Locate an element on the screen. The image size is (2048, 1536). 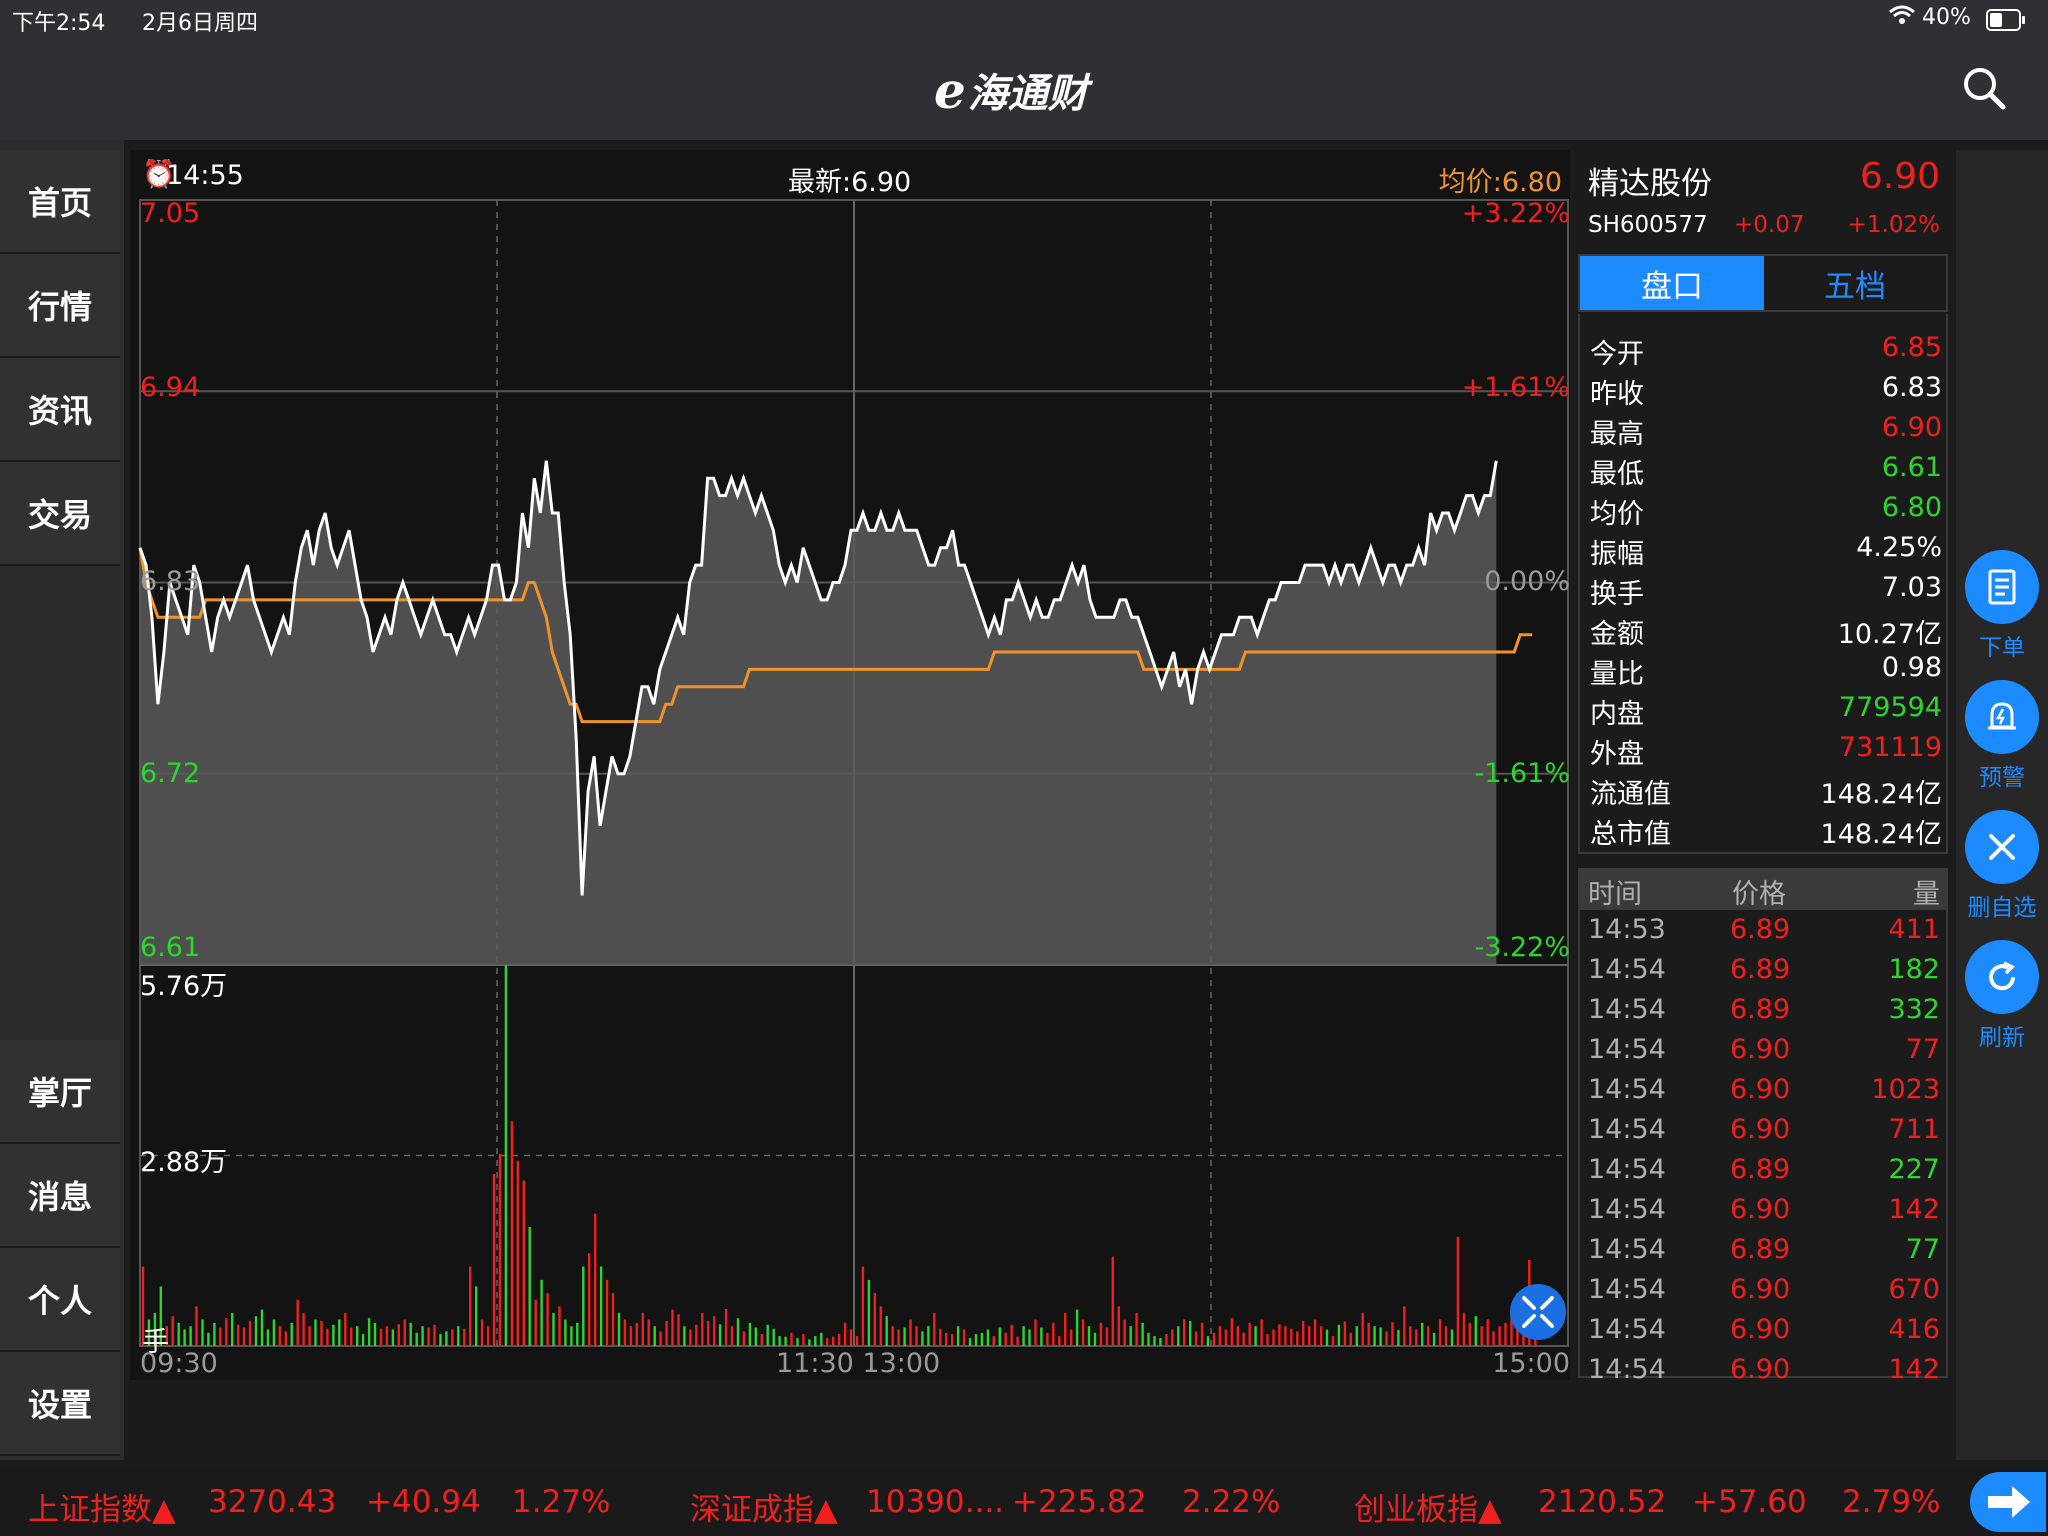
quote-row-value: 148.24亿 is located at coordinates (1881, 834).